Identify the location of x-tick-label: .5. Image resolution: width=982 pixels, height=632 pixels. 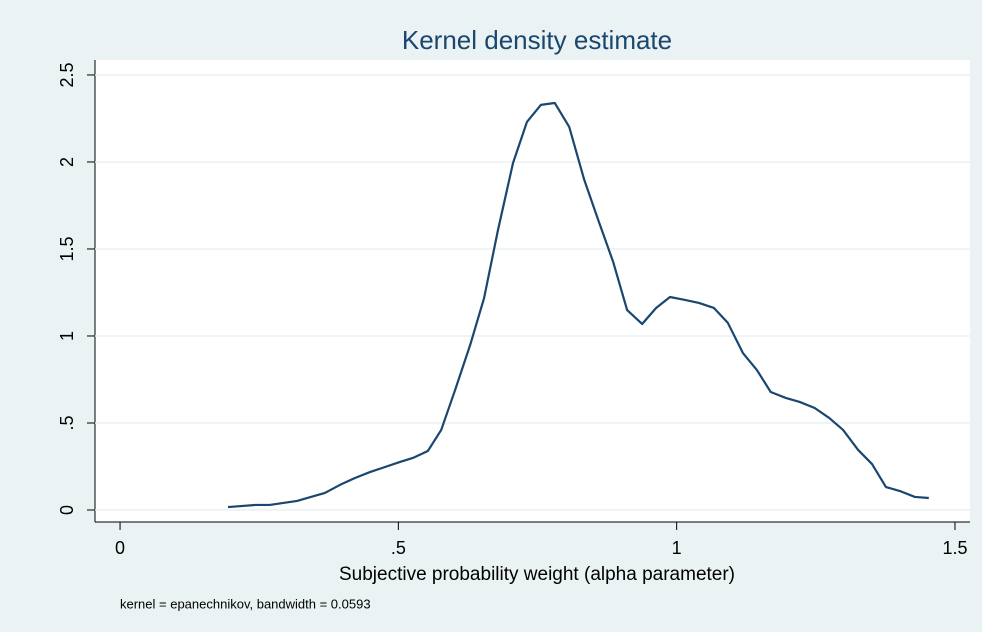
(398, 548).